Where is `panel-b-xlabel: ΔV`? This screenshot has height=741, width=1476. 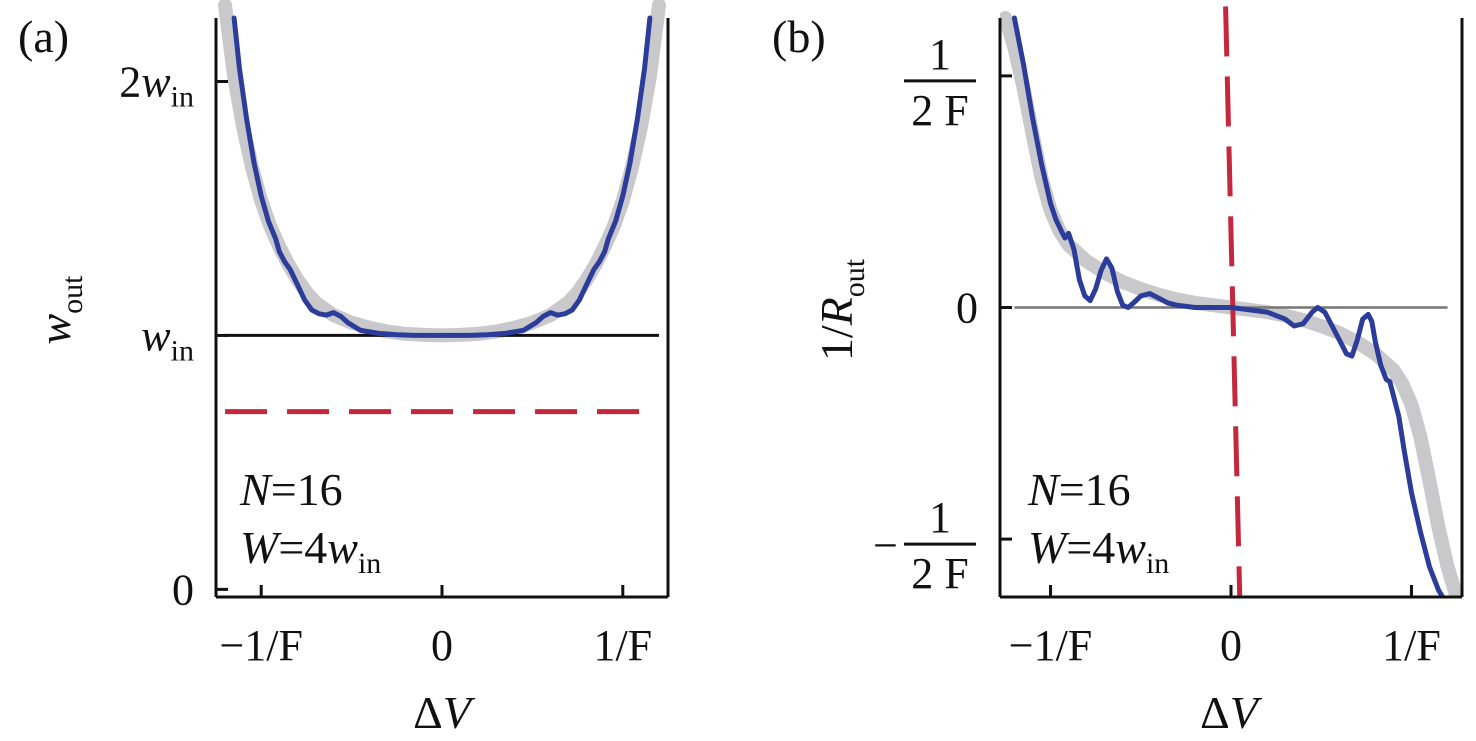
panel-b-xlabel: ΔV is located at coordinates (1231, 712).